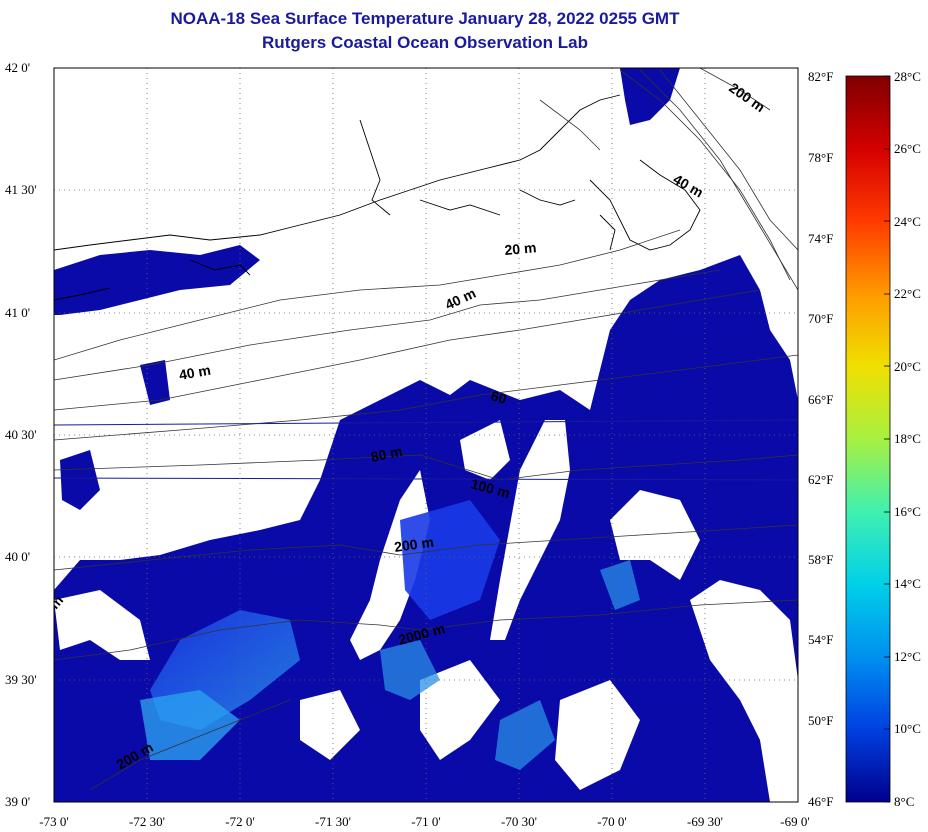 This screenshot has height=832, width=928. What do you see at coordinates (80, 480) in the screenshot?
I see `sst-region-west-patch` at bounding box center [80, 480].